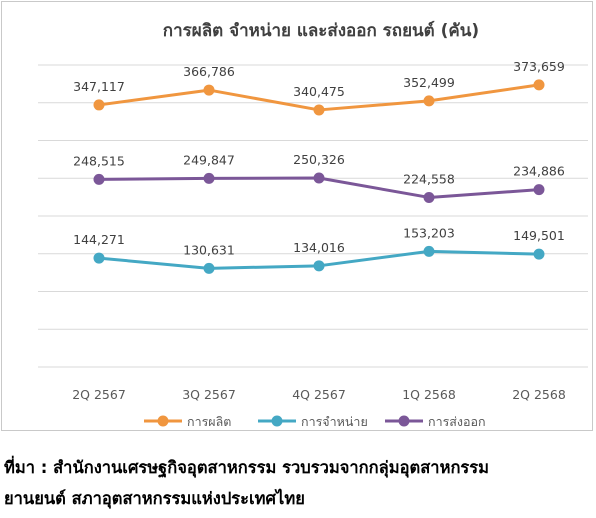  I want to click on x-tick-label: 1Q 2568, so click(429, 394).